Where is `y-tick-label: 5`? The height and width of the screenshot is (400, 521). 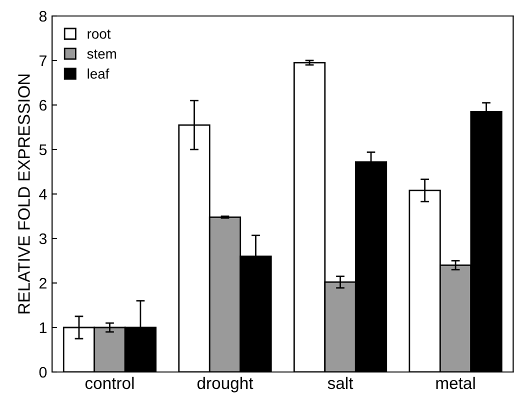
y-tick-label: 5 is located at coordinates (43, 150).